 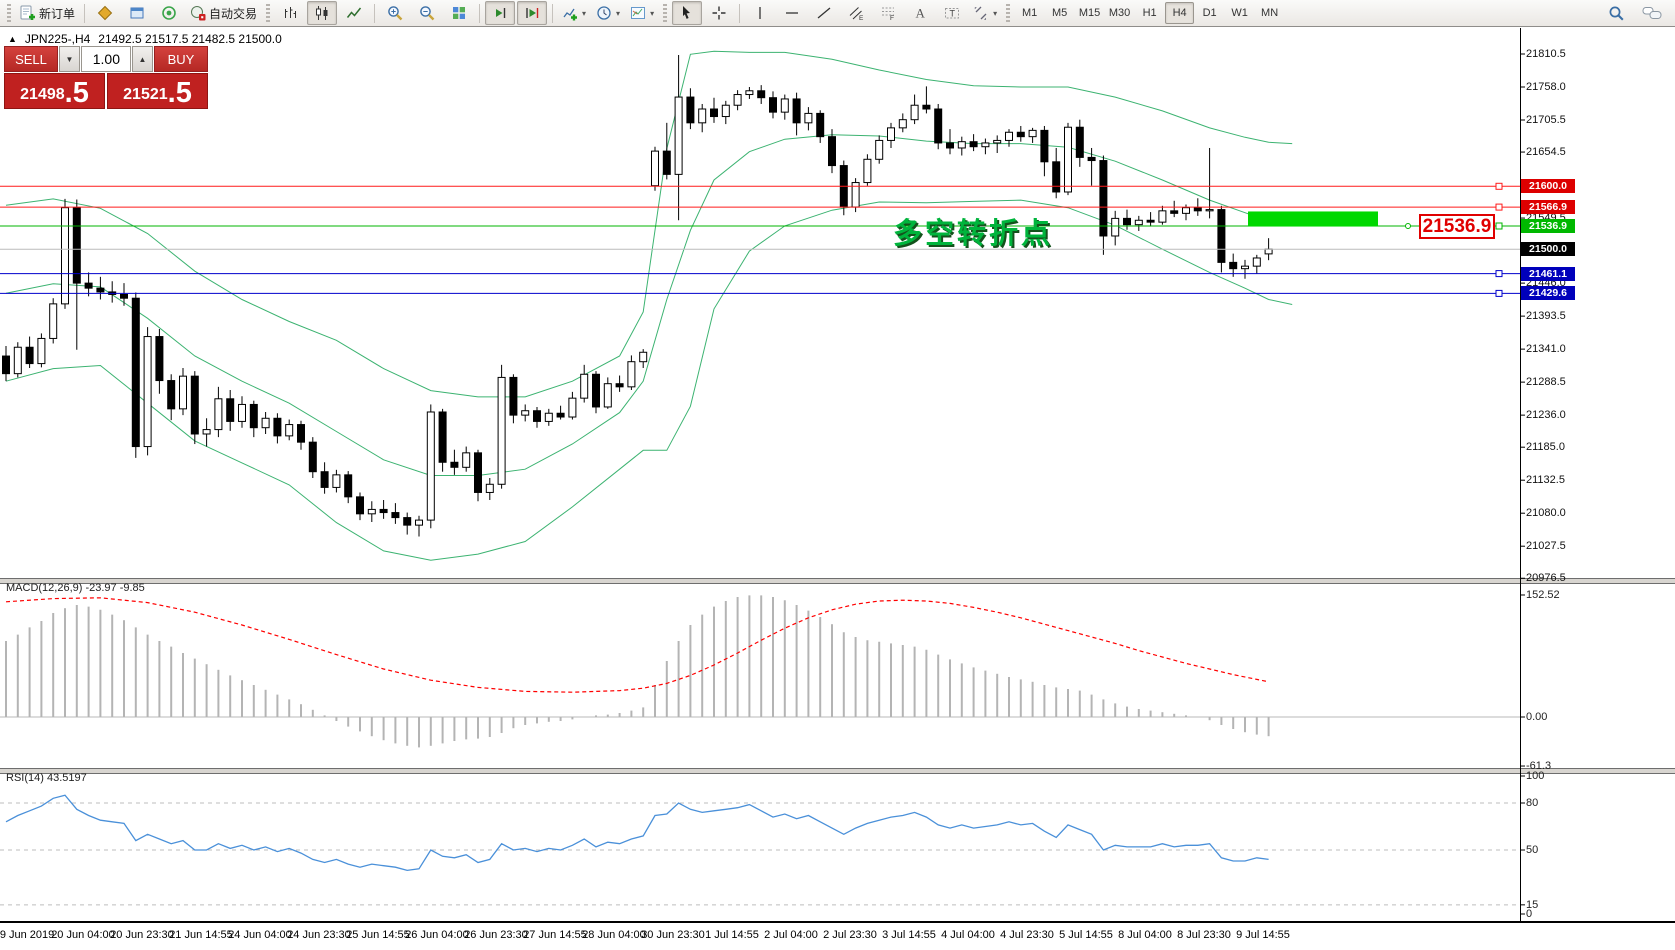 I want to click on tf-button-MN: MN, so click(x=1270, y=13).